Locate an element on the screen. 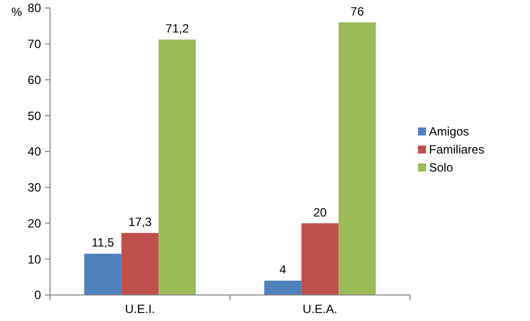  y-tick-label: 50 is located at coordinates (35, 115).